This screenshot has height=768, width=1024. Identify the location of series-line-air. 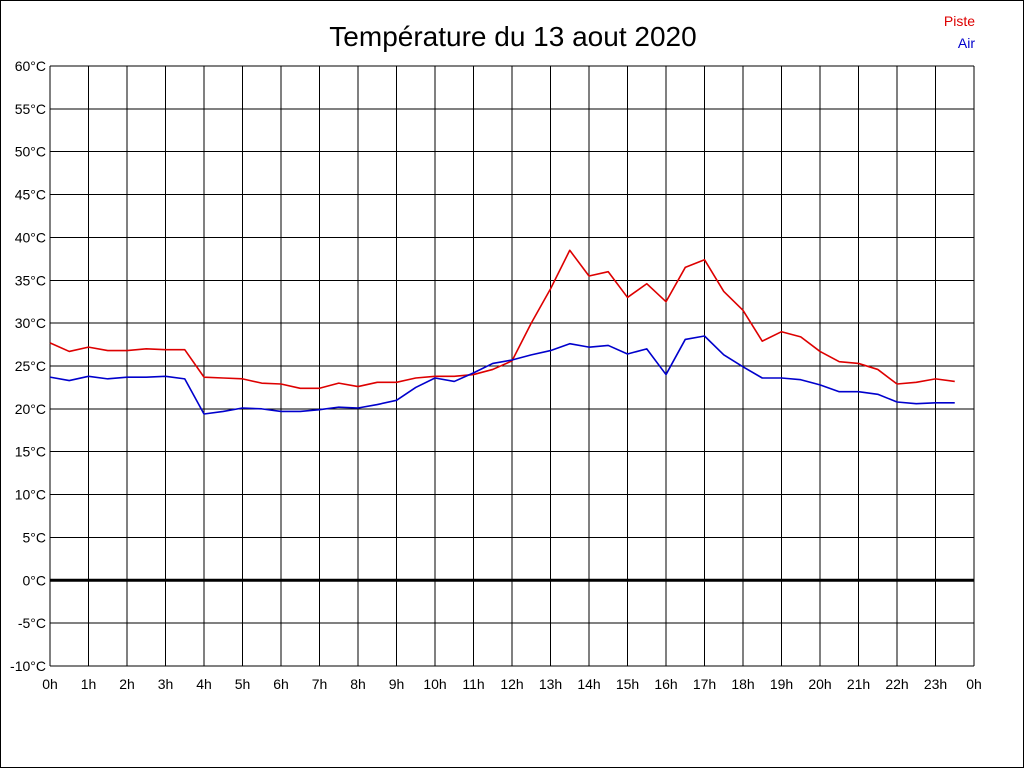
(502, 375).